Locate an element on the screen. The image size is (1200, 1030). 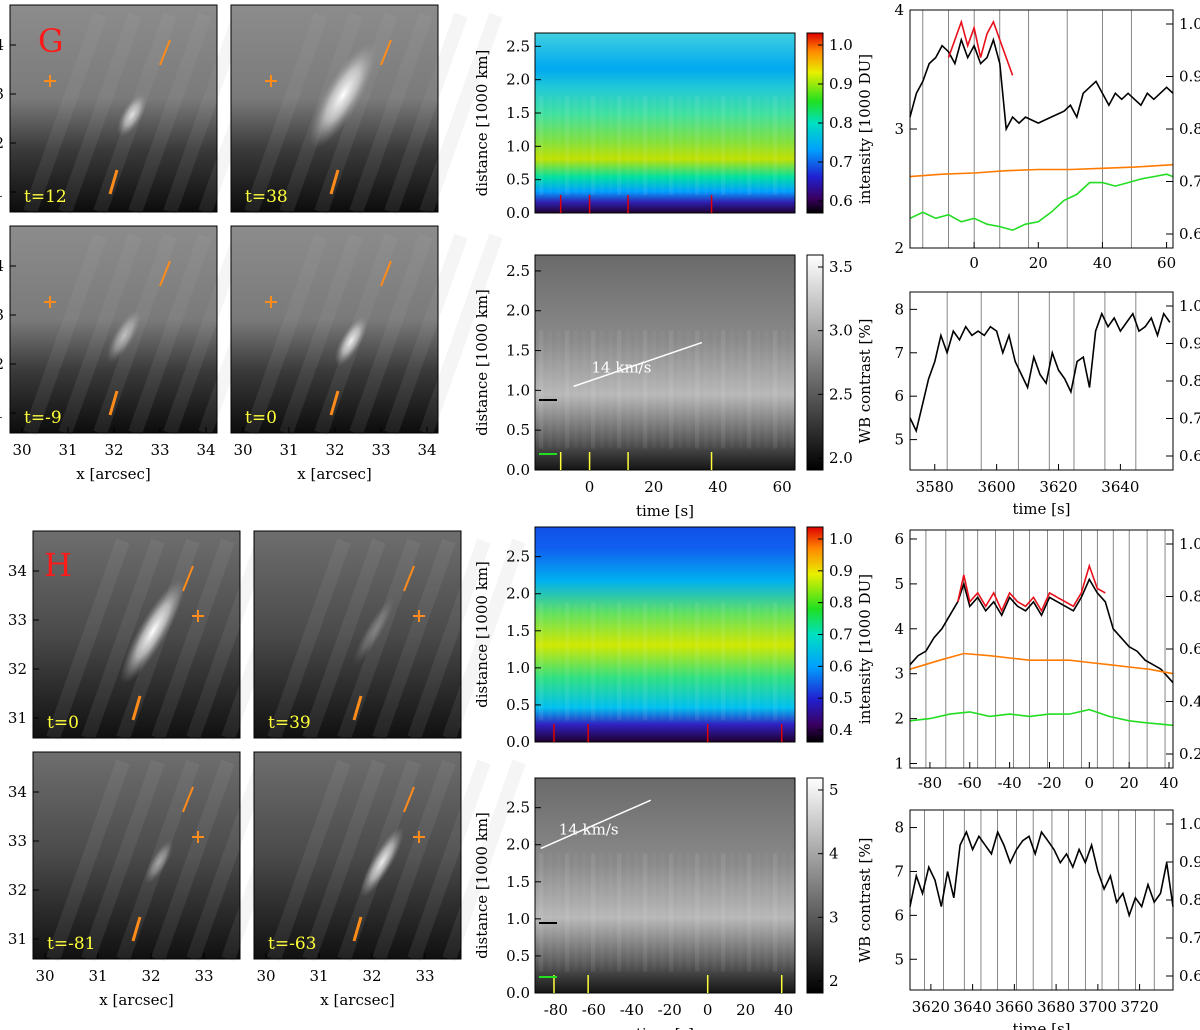
y-axis-title: distance [1000 km] is located at coordinates (482, 634).